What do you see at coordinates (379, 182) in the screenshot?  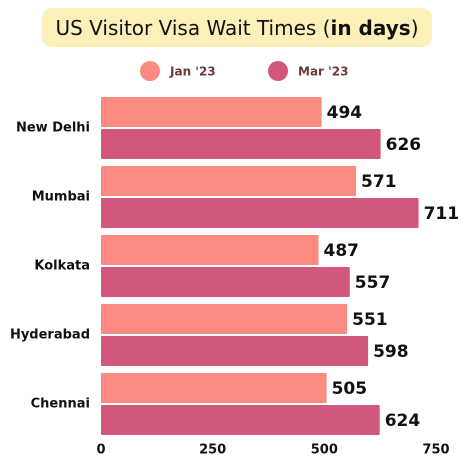 I see `value-label: 571` at bounding box center [379, 182].